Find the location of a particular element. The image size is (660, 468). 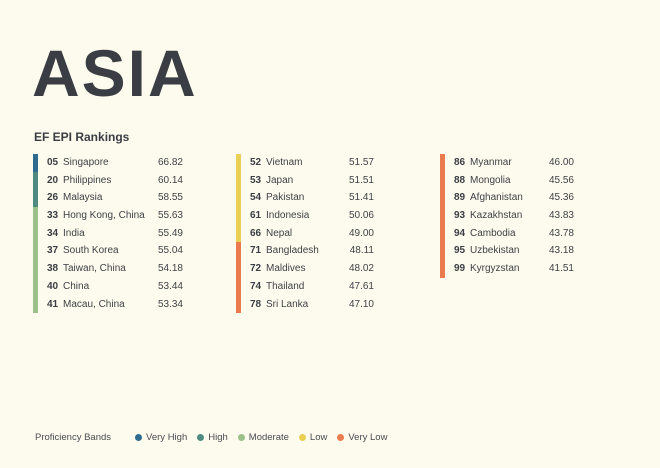

ranking-row: 52 Vietnam 51.57 is located at coordinates (305, 163).